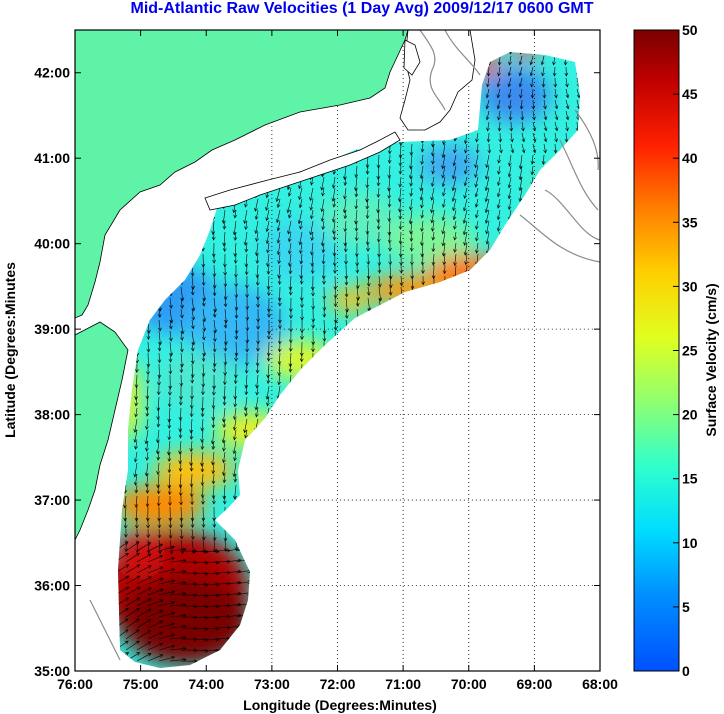 This screenshot has height=714, width=724. Describe the element at coordinates (690, 286) in the screenshot. I see `colorbar-tick-label: 30` at that location.